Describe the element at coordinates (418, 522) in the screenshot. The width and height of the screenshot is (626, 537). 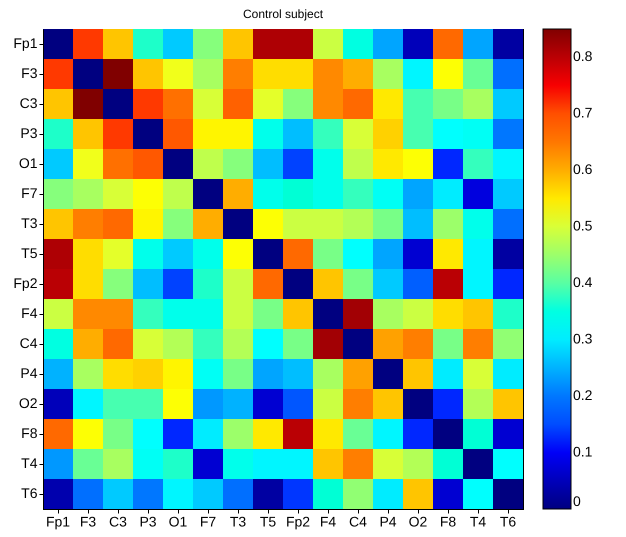
I see `x-tick-label: O2` at that location.